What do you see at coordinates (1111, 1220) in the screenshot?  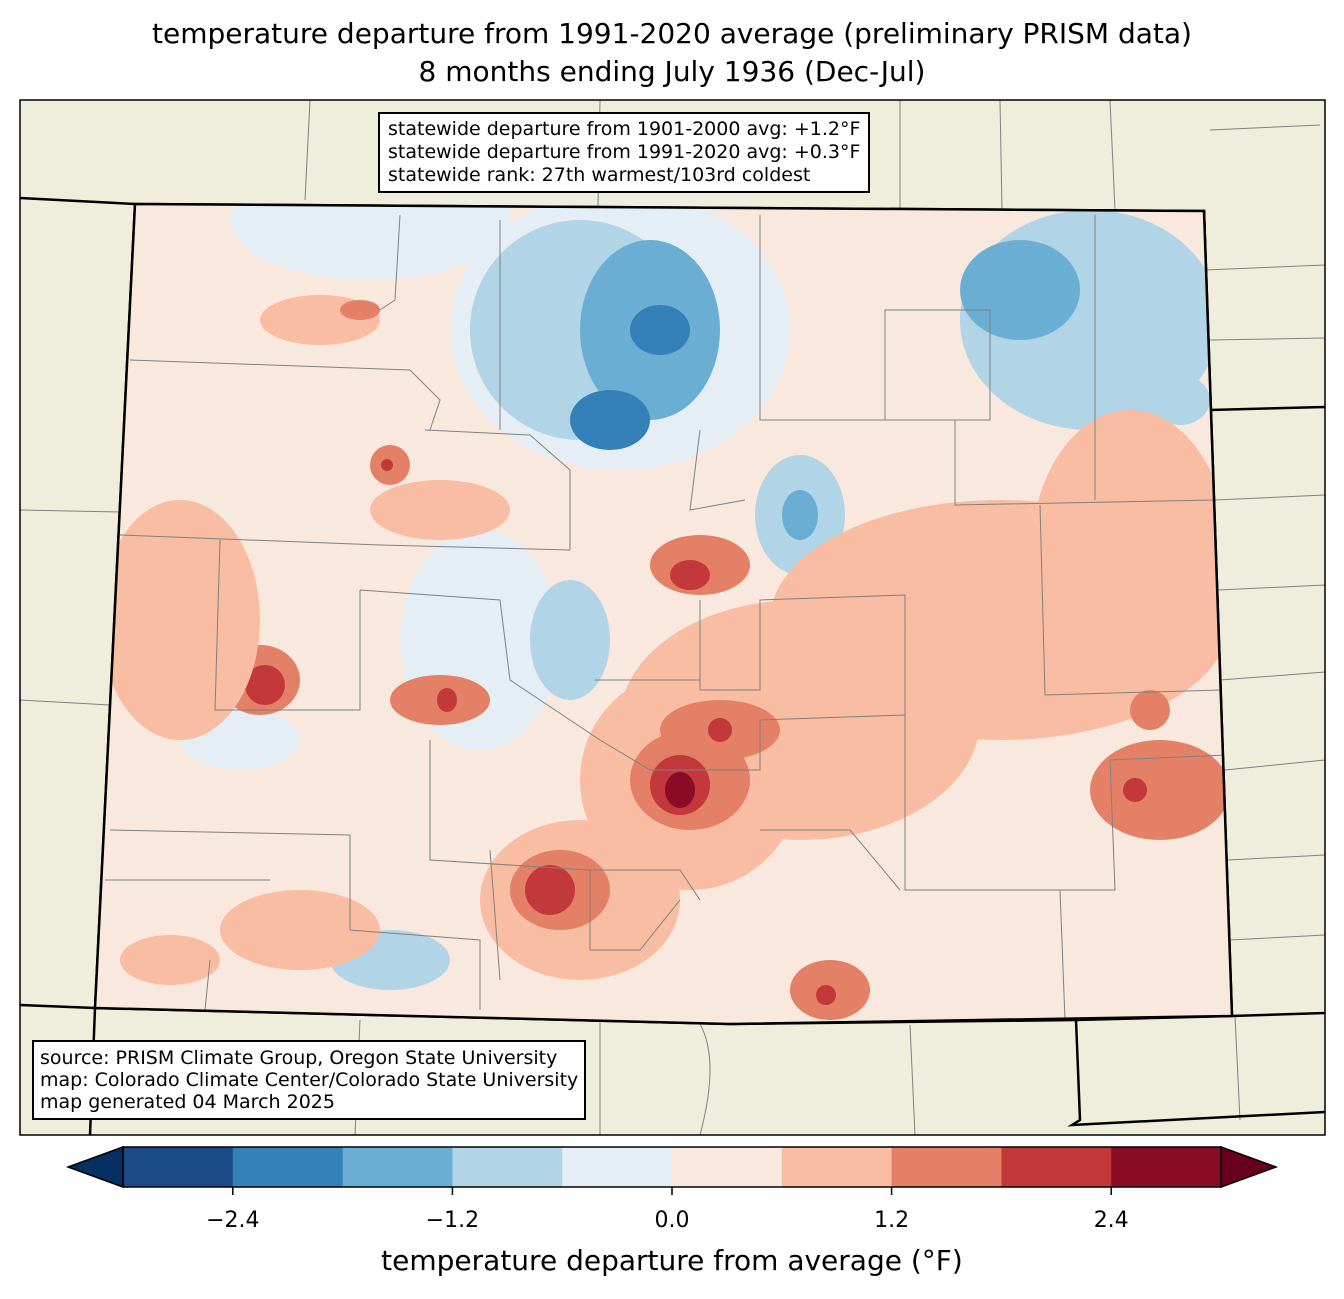 I see `colorbar-tick-label: 2.4` at bounding box center [1111, 1220].